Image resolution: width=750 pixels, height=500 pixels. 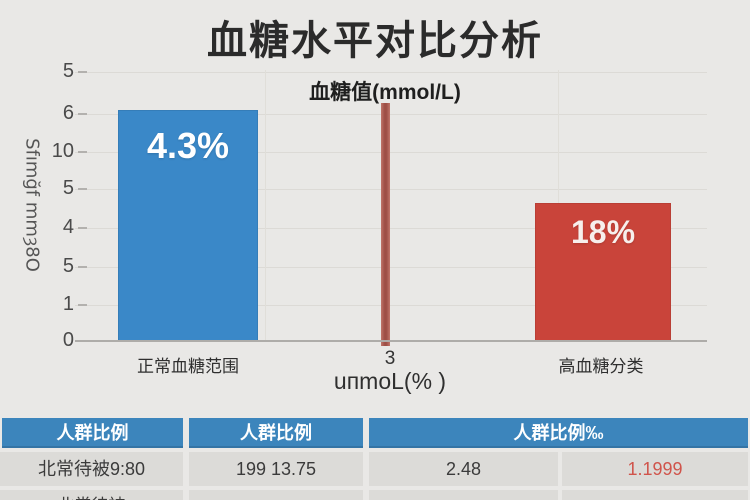 I want to click on accent-thin-bar, so click(x=385, y=224).